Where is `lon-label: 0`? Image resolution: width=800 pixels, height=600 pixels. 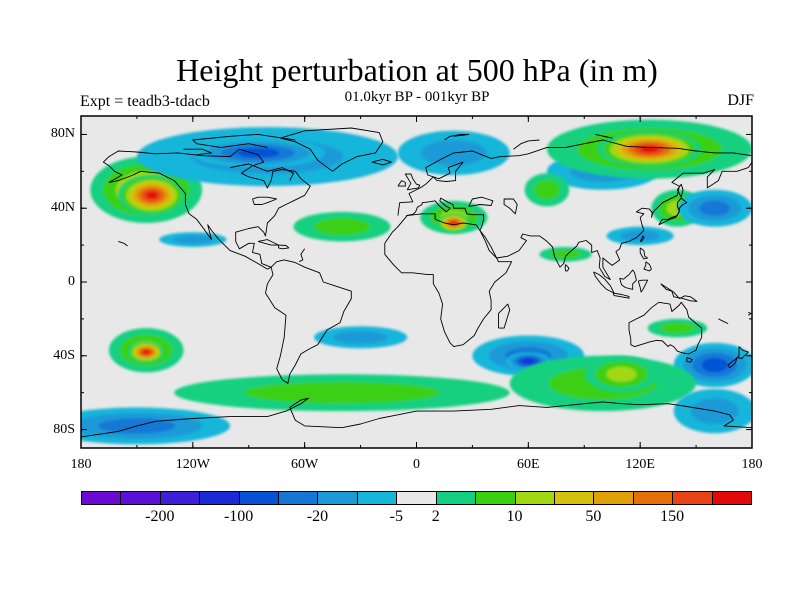
lon-label: 0 is located at coordinates (416, 464).